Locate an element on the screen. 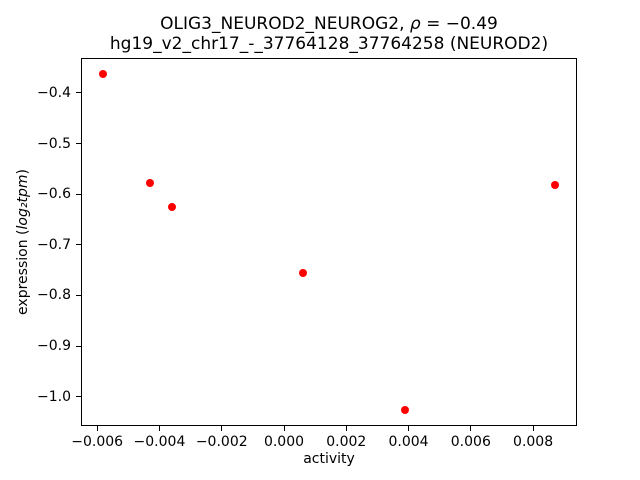 This screenshot has width=640, height=480. y-tick-label: −0.9 is located at coordinates (54, 346).